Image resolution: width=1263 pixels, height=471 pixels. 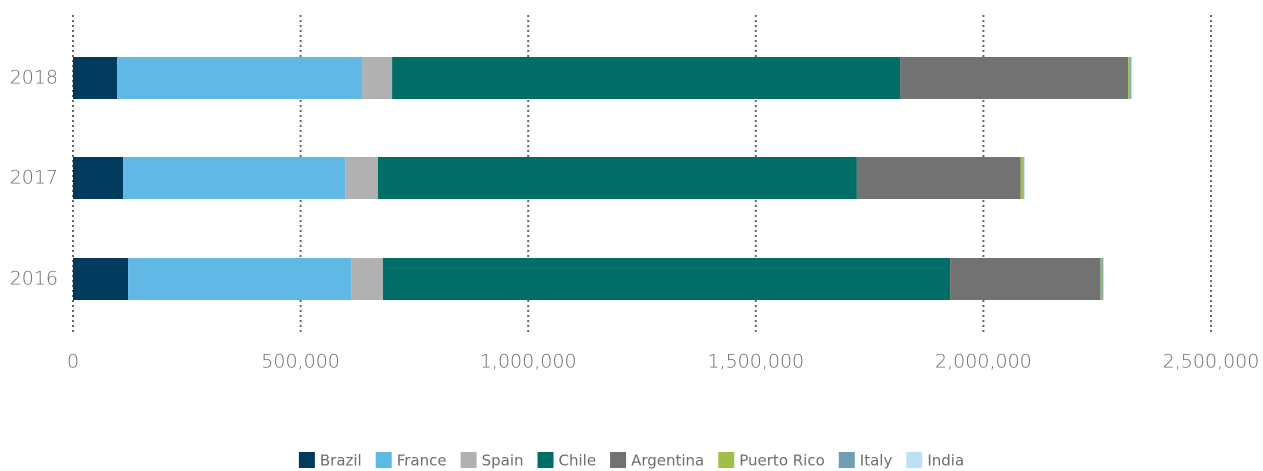 What do you see at coordinates (876, 461) in the screenshot?
I see `legend-label: Italy` at bounding box center [876, 461].